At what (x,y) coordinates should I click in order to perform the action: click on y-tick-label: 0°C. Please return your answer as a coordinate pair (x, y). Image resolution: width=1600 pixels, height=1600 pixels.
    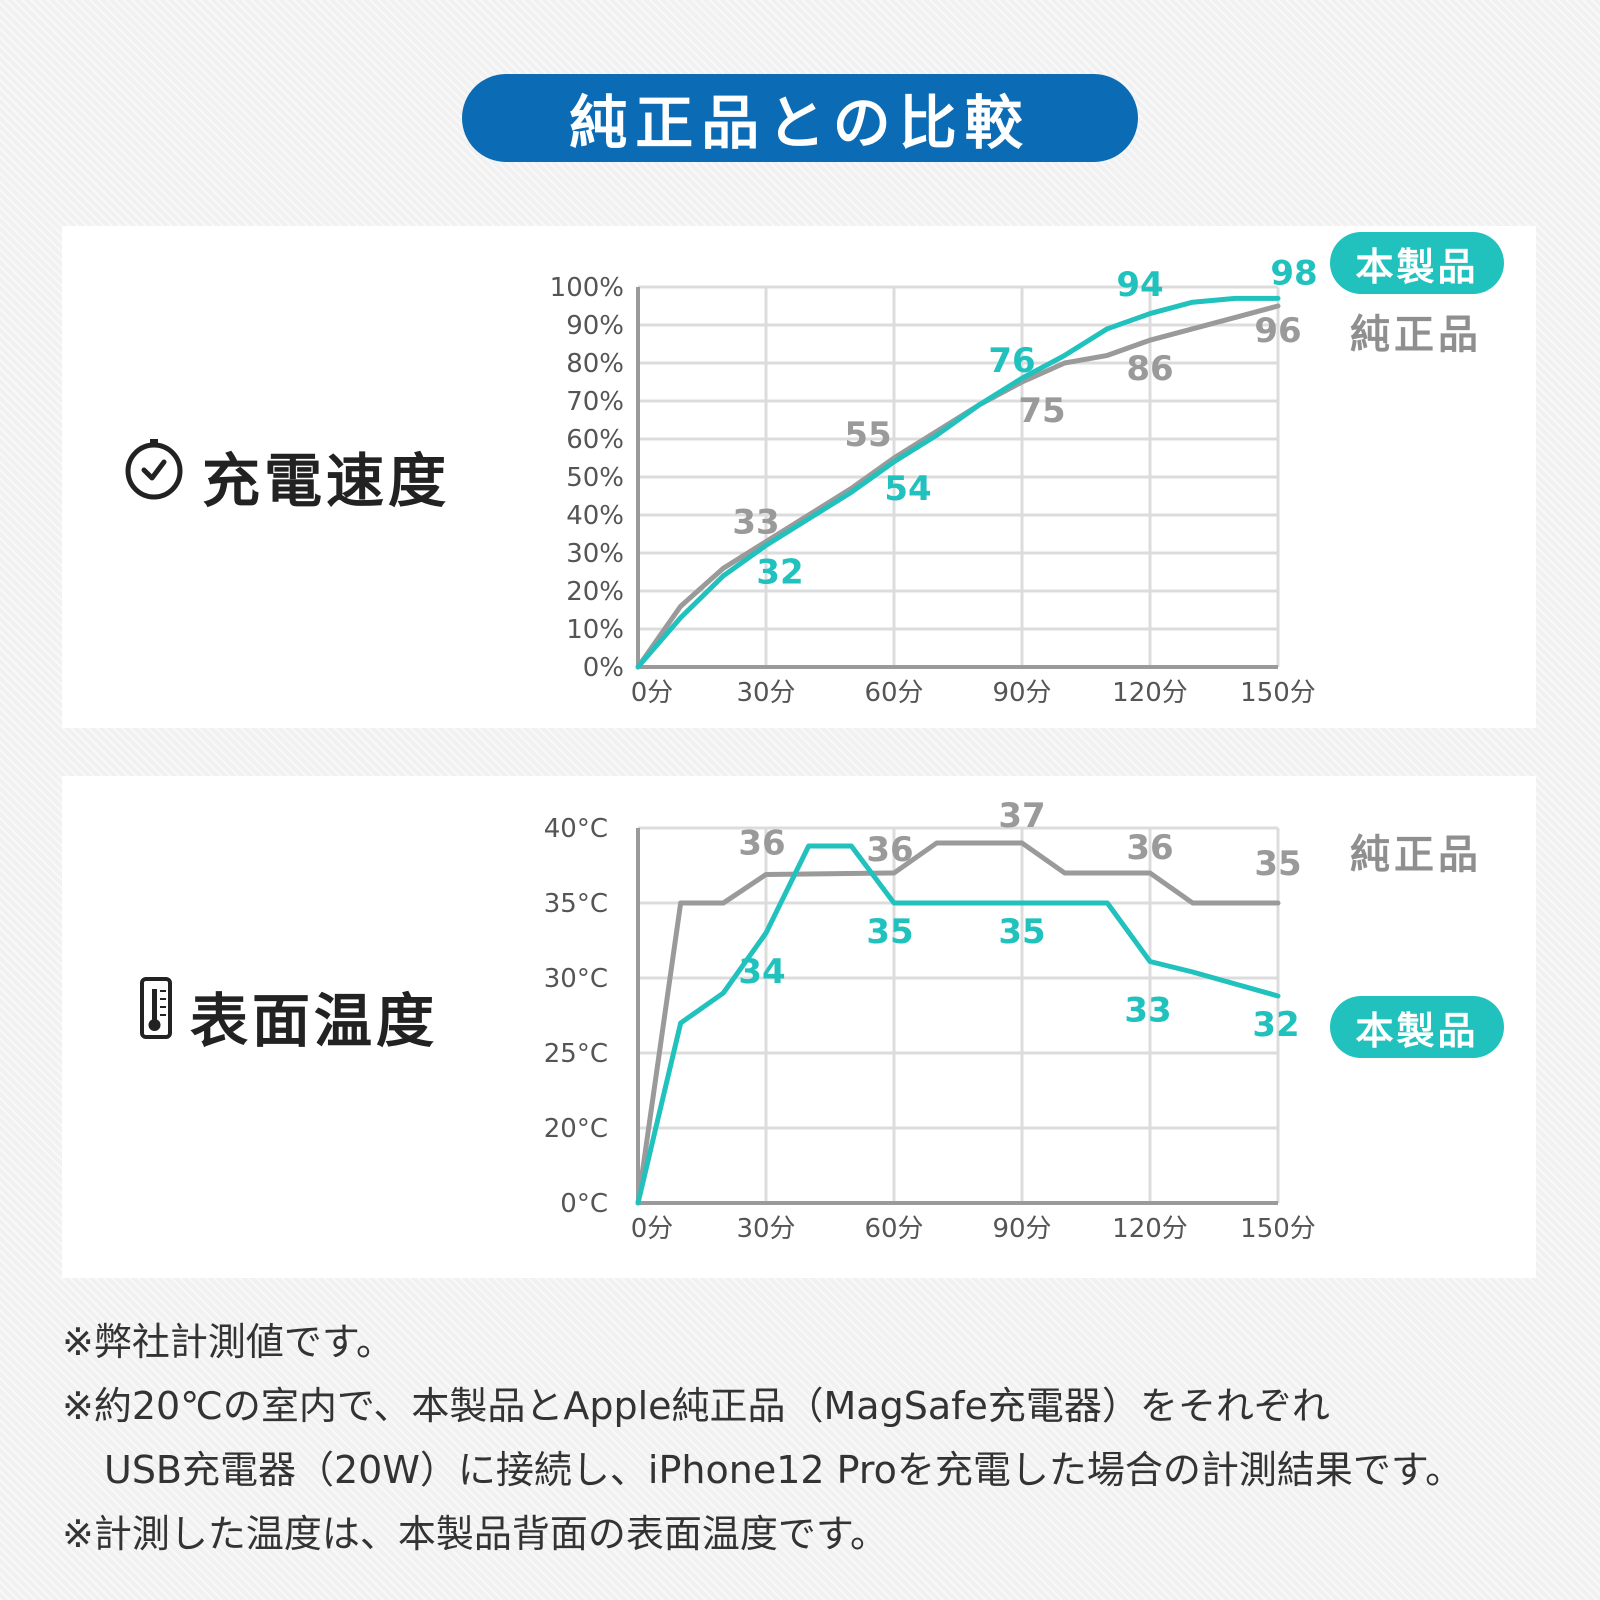
    Looking at the image, I should click on (584, 1204).